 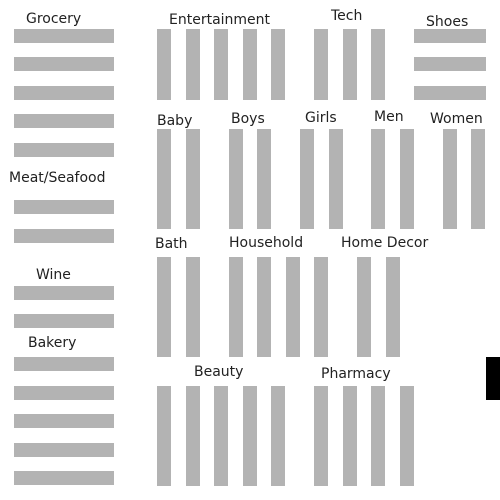 I want to click on label-boys: Boys, so click(x=248, y=119).